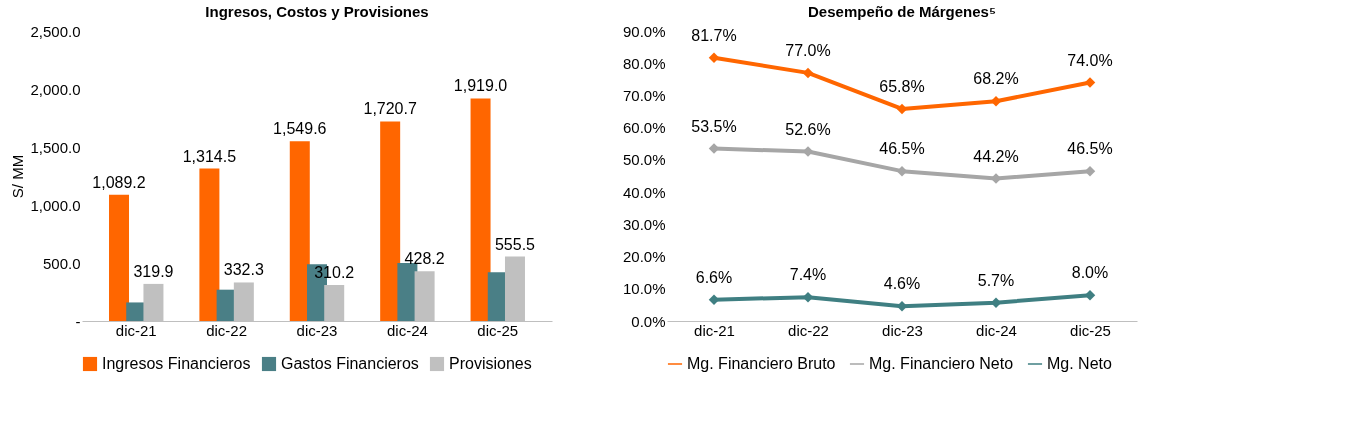  I want to click on data-label: 44.2%, so click(996, 156).